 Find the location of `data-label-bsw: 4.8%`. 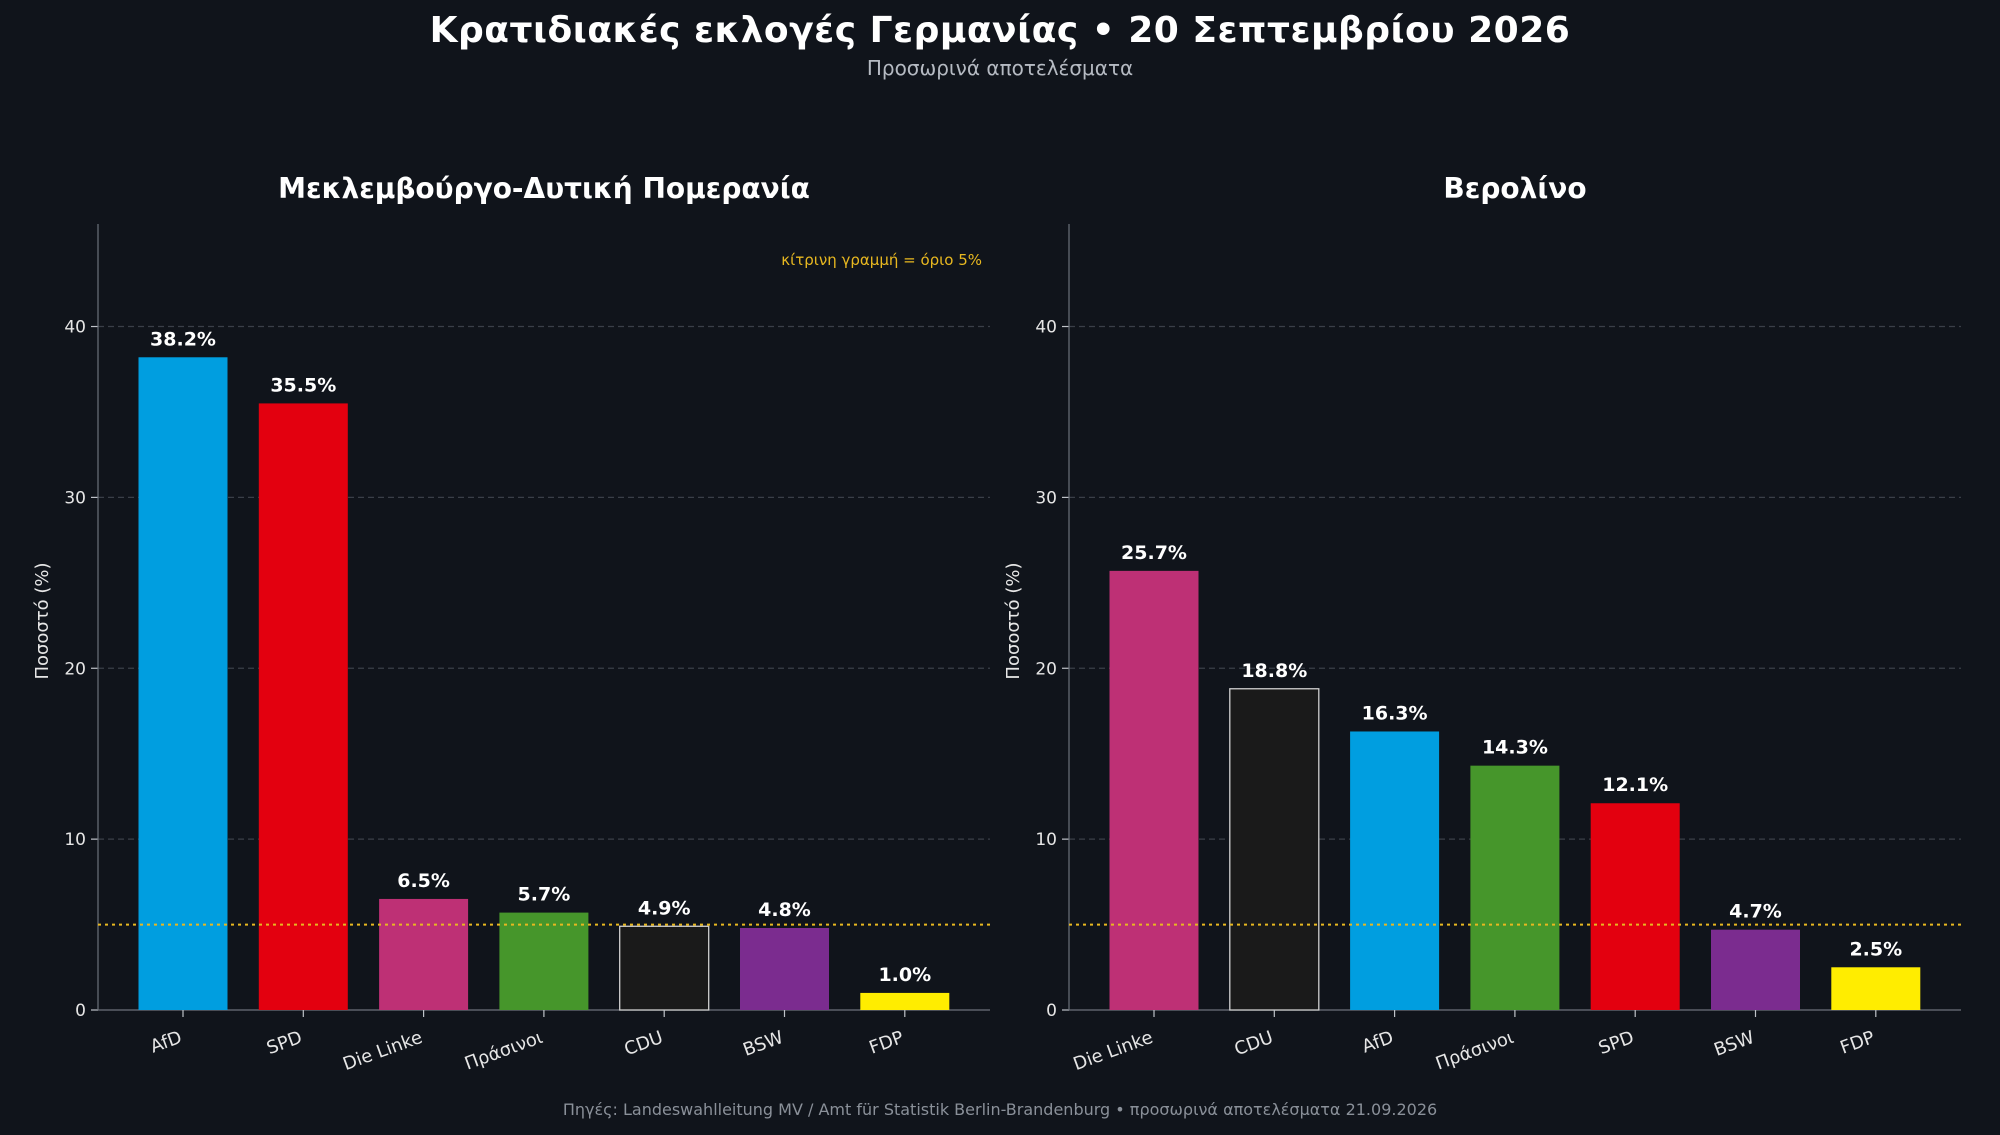

data-label-bsw: 4.8% is located at coordinates (784, 910).